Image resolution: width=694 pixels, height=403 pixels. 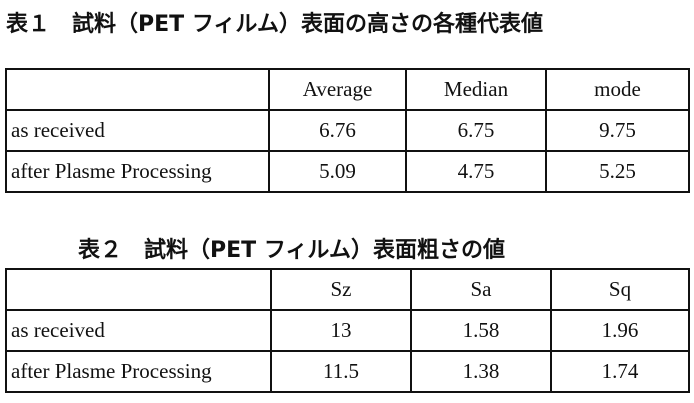 I want to click on value-cell: 1.38, so click(x=481, y=371).